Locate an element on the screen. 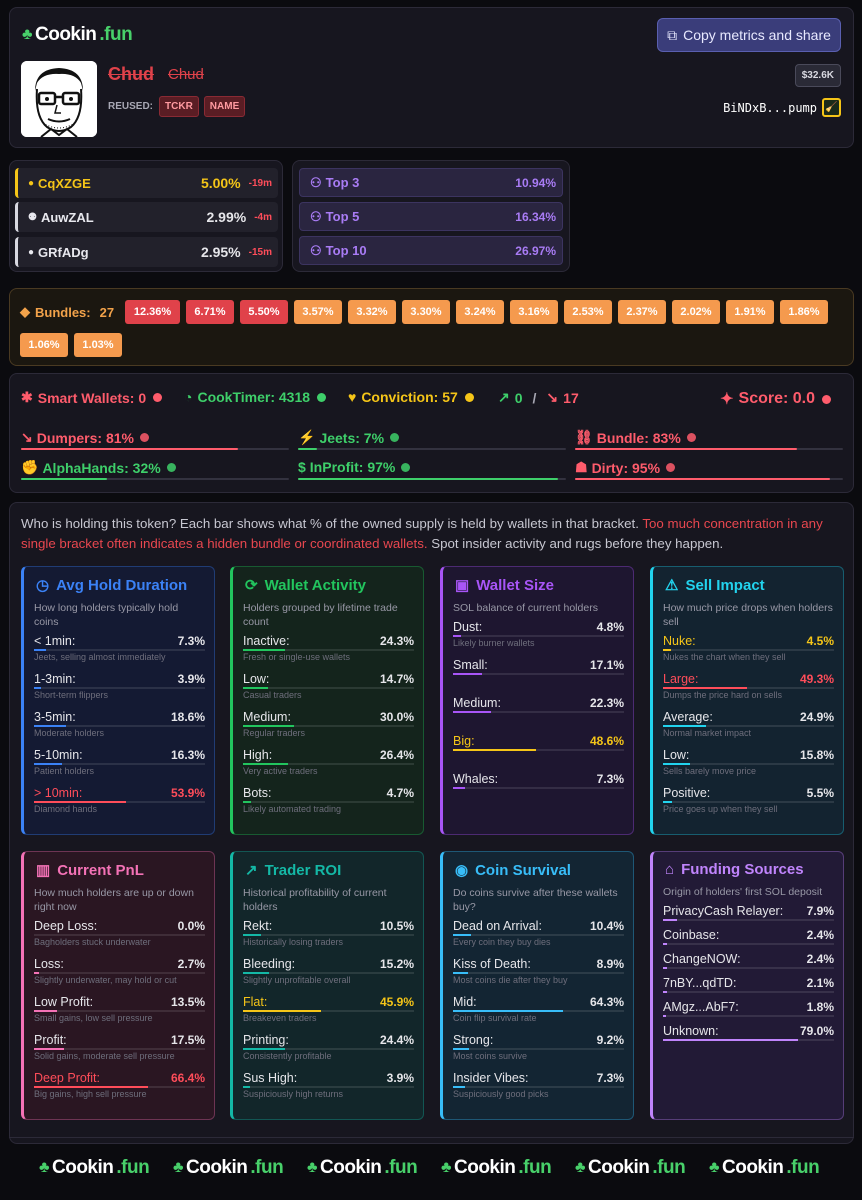 This screenshot has width=862, height=1200. card-row: Large: 49.3% Dumps the price hard on sells is located at coordinates (748, 689).